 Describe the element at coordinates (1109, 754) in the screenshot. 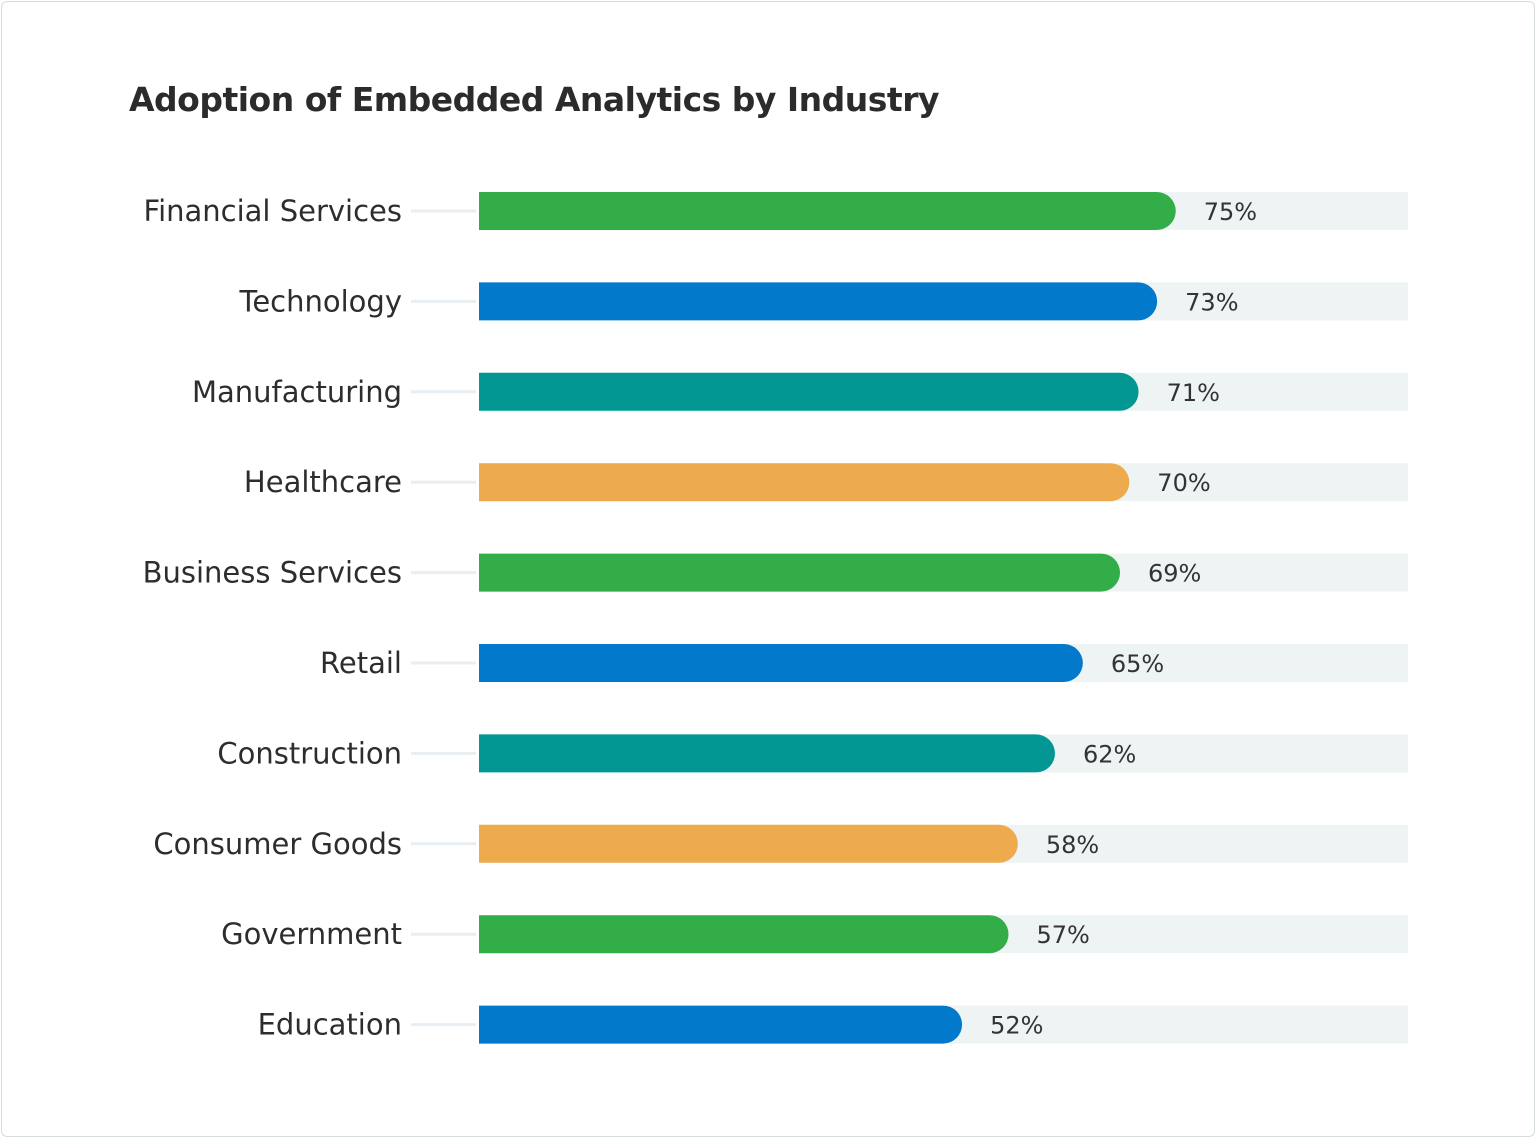

I see `value-label: 62%` at that location.